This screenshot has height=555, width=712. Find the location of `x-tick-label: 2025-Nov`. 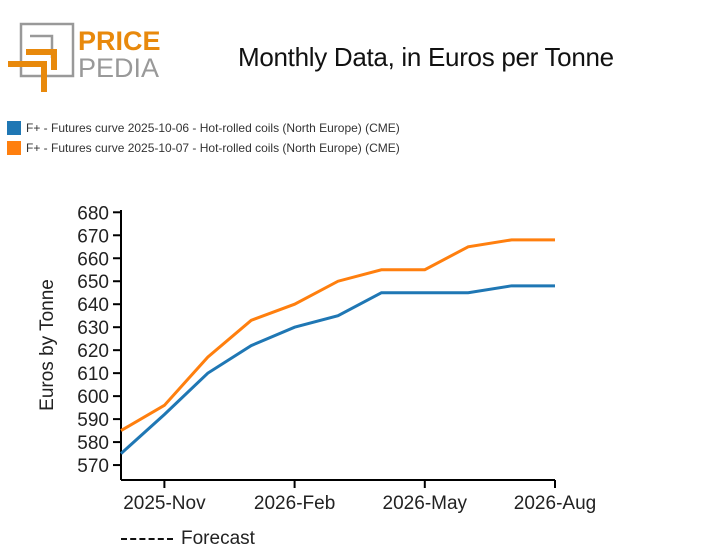

x-tick-label: 2025-Nov is located at coordinates (164, 503).